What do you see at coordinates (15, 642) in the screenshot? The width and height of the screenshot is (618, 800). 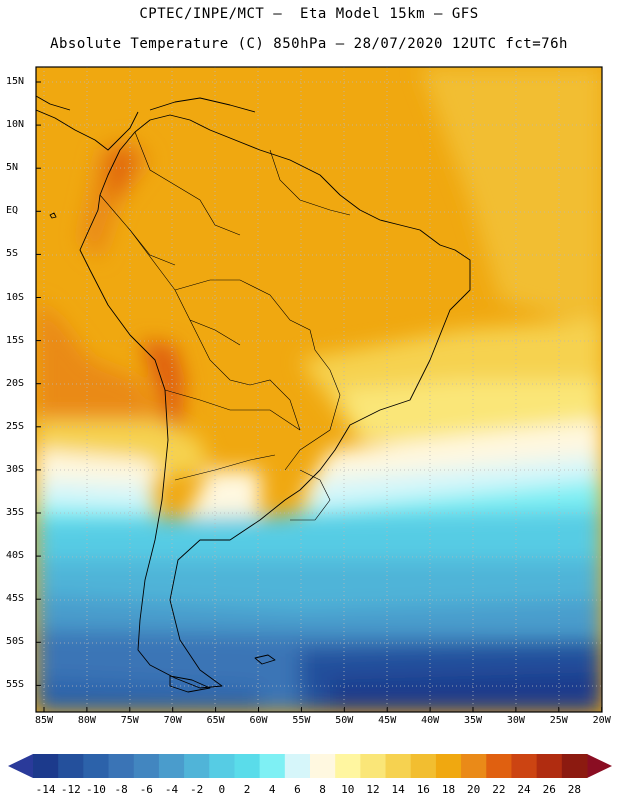 I see `latitude-label: 50S` at bounding box center [15, 642].